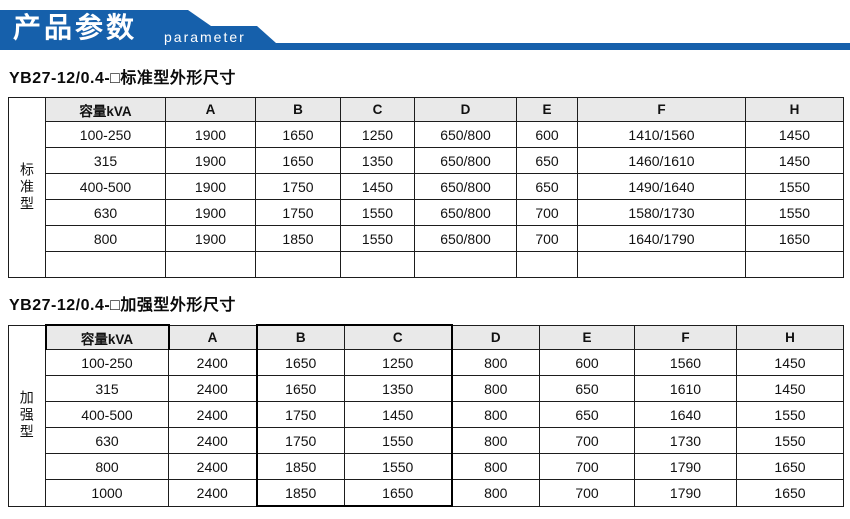 This screenshot has height=519, width=850. I want to click on data-cell: 1250, so click(377, 134).